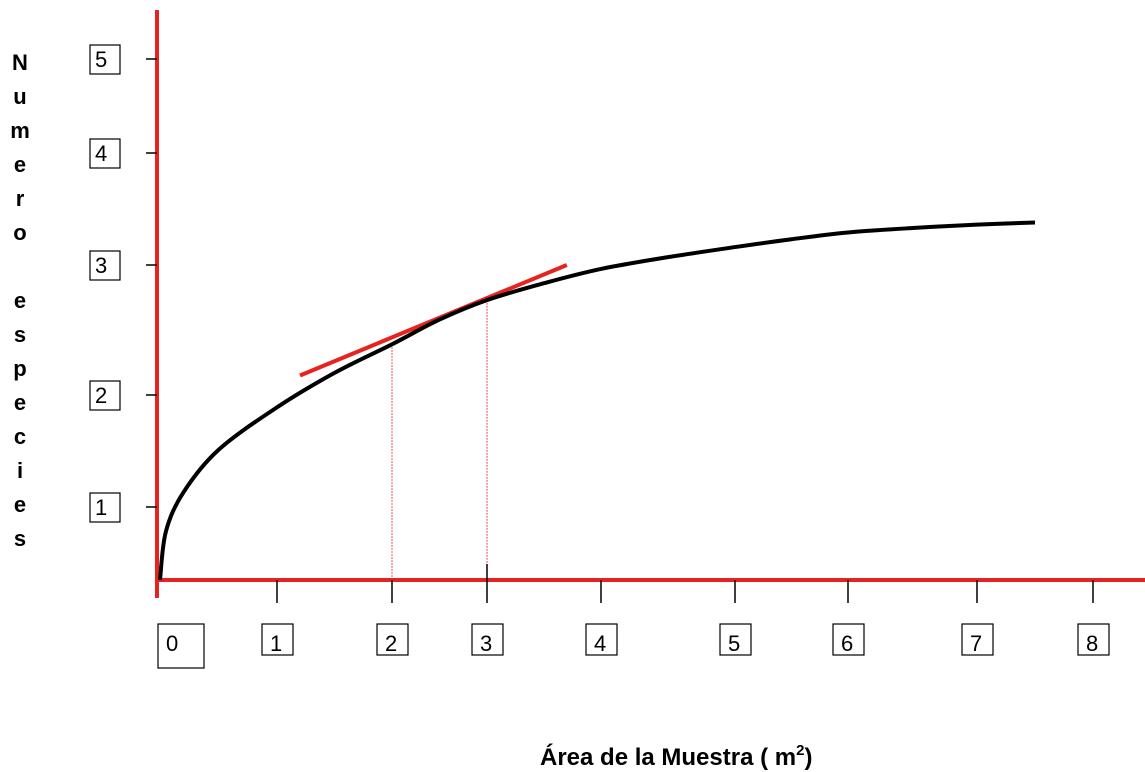 Image resolution: width=1145 pixels, height=772 pixels. I want to click on x-tick-label: 6, so click(847, 643).